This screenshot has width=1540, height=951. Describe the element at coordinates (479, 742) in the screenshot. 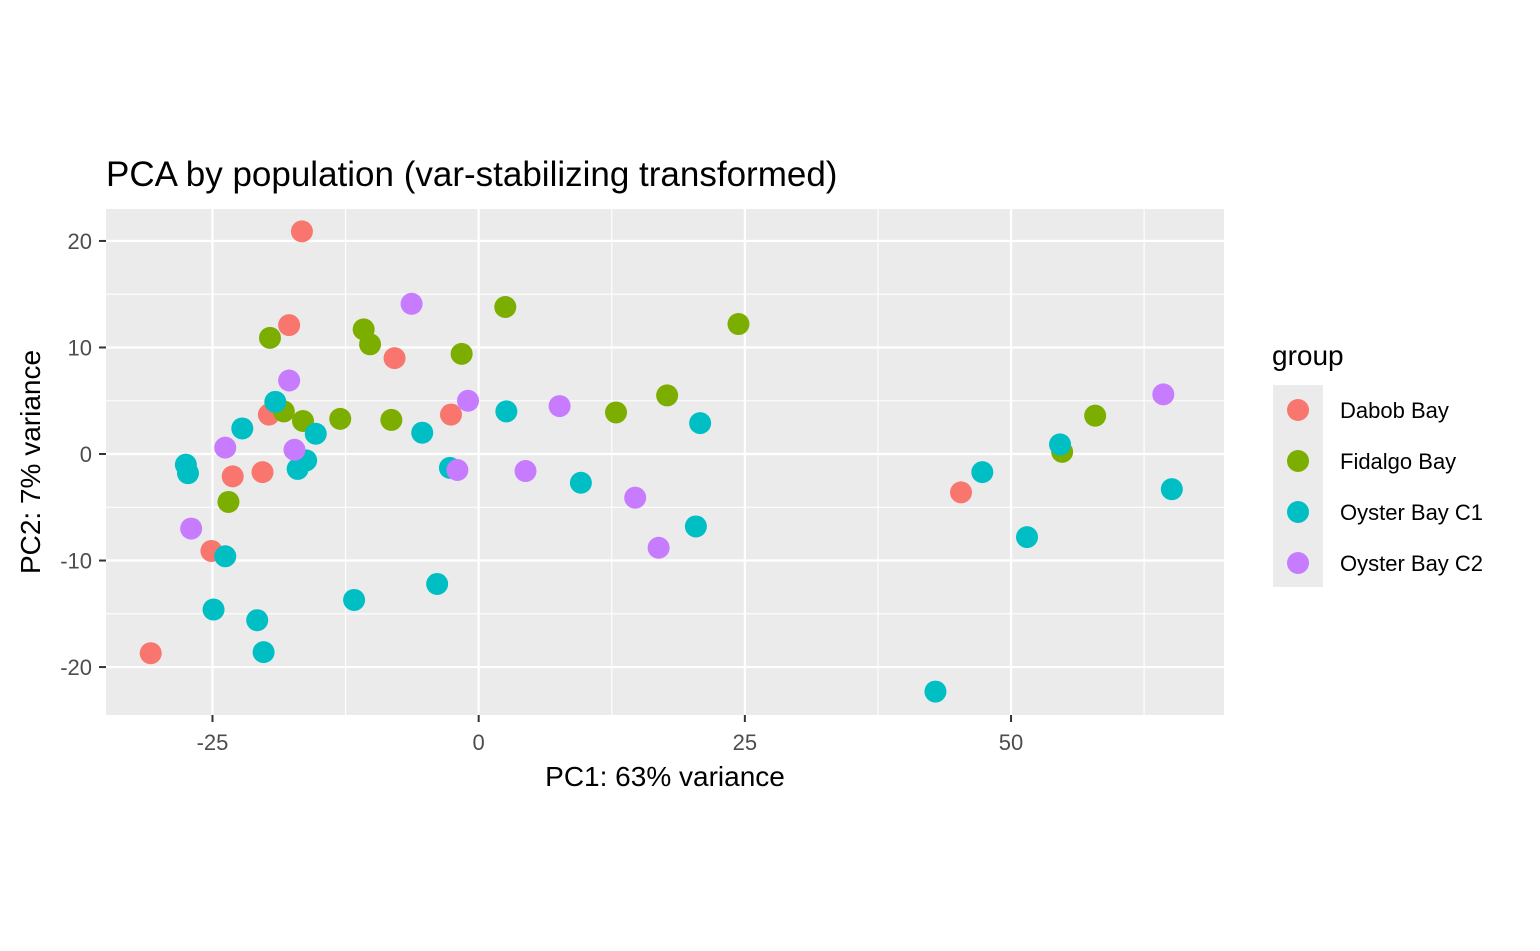

I see `x-tick-label: 0` at that location.